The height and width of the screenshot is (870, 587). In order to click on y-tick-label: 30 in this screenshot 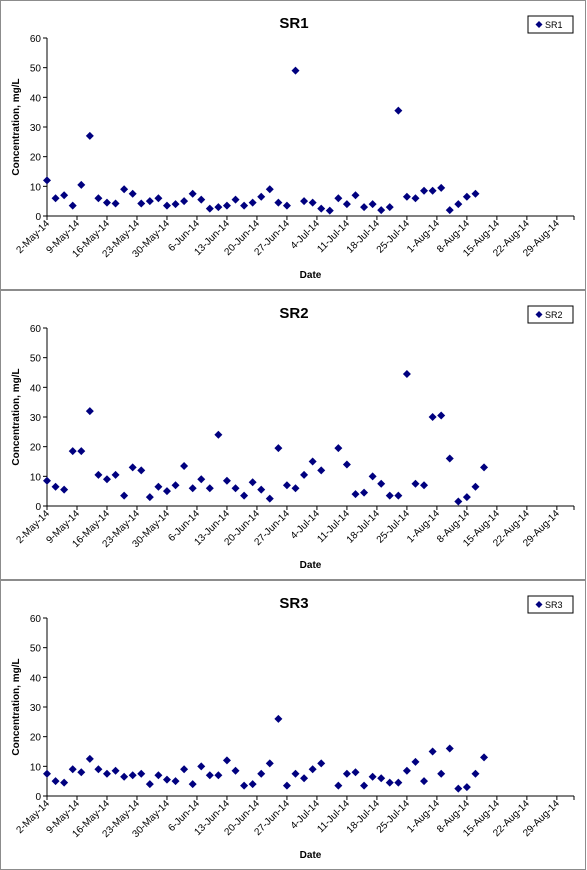, I will do `click(36, 708)`.